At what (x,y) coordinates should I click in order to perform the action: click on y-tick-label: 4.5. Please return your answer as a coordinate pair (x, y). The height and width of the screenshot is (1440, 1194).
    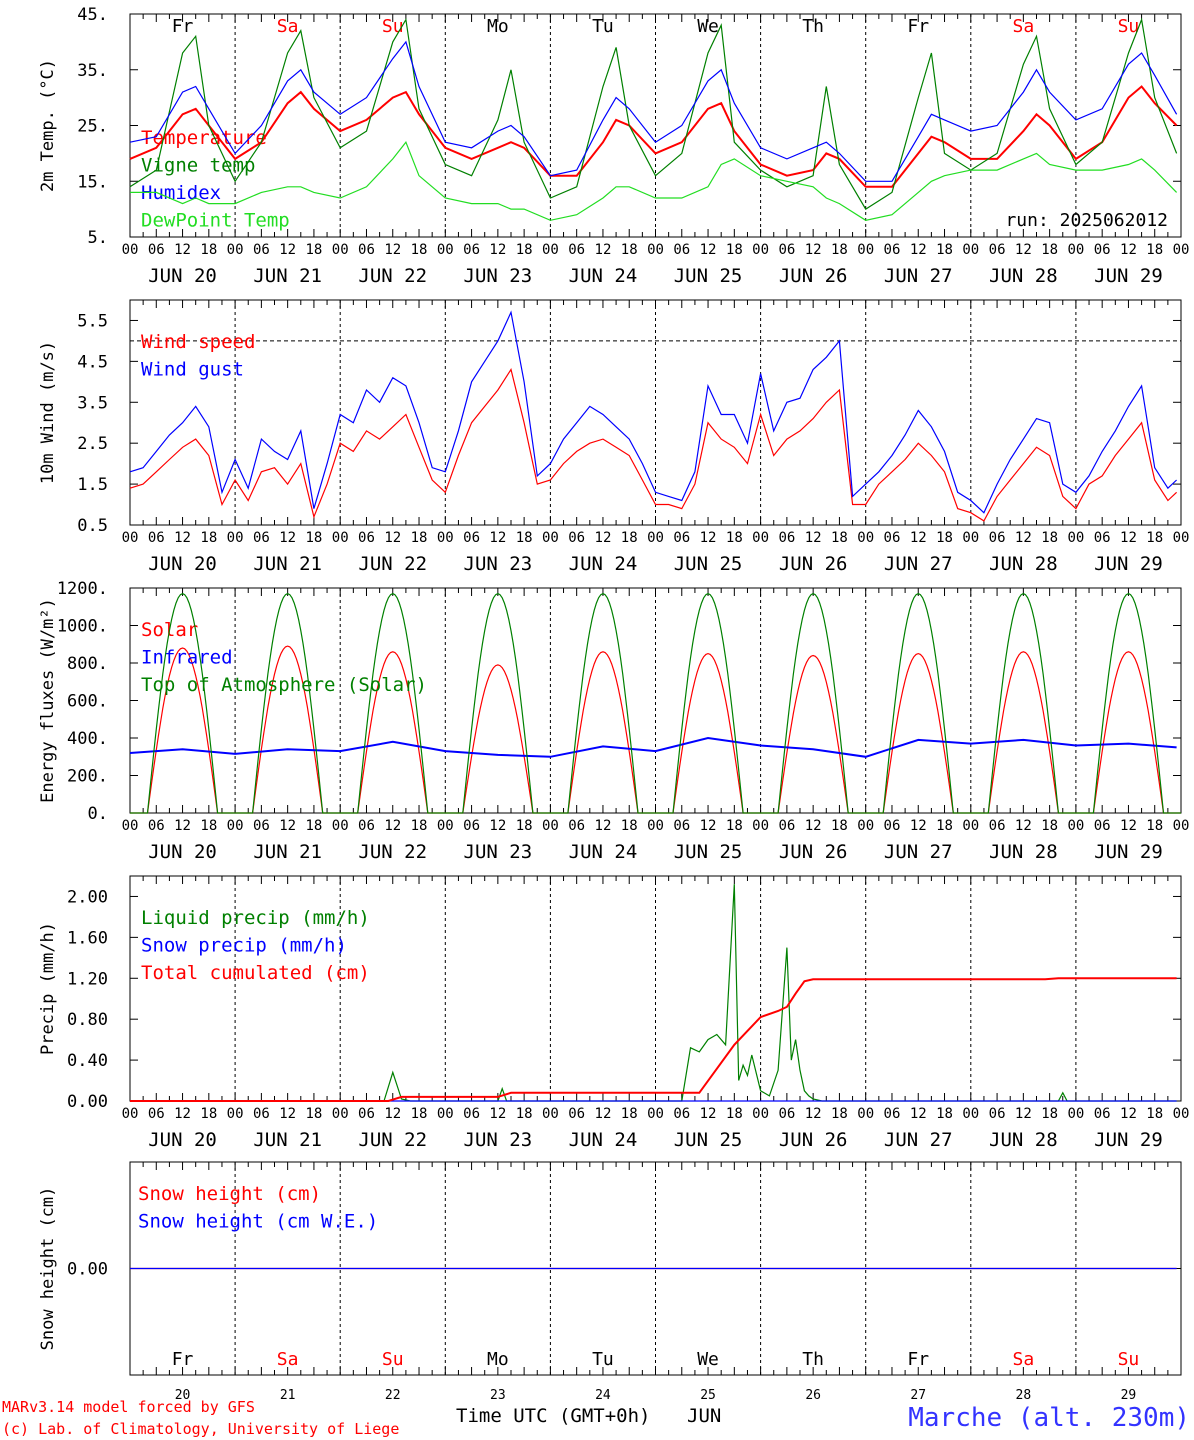
    Looking at the image, I should click on (92, 362).